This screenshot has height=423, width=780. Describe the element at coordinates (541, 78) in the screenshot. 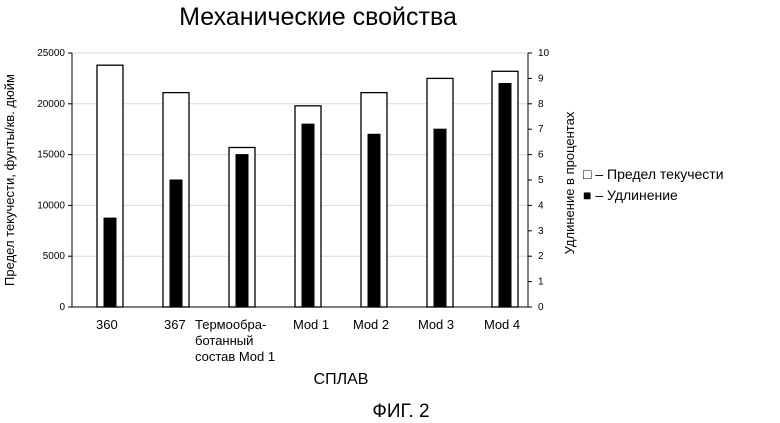

I see `right-tick-label: 9` at that location.